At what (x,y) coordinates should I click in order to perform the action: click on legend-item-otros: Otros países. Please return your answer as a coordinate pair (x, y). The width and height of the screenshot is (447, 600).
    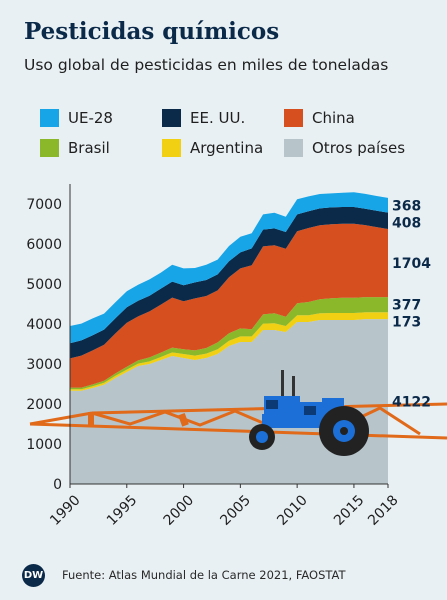
    Looking at the image, I should click on (344, 148).